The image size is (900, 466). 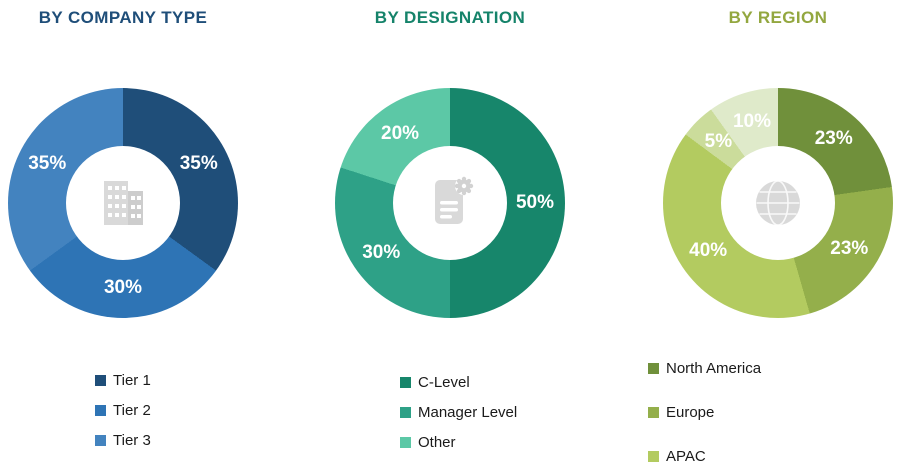 I want to click on segment-label: 5%, so click(x=718, y=142).